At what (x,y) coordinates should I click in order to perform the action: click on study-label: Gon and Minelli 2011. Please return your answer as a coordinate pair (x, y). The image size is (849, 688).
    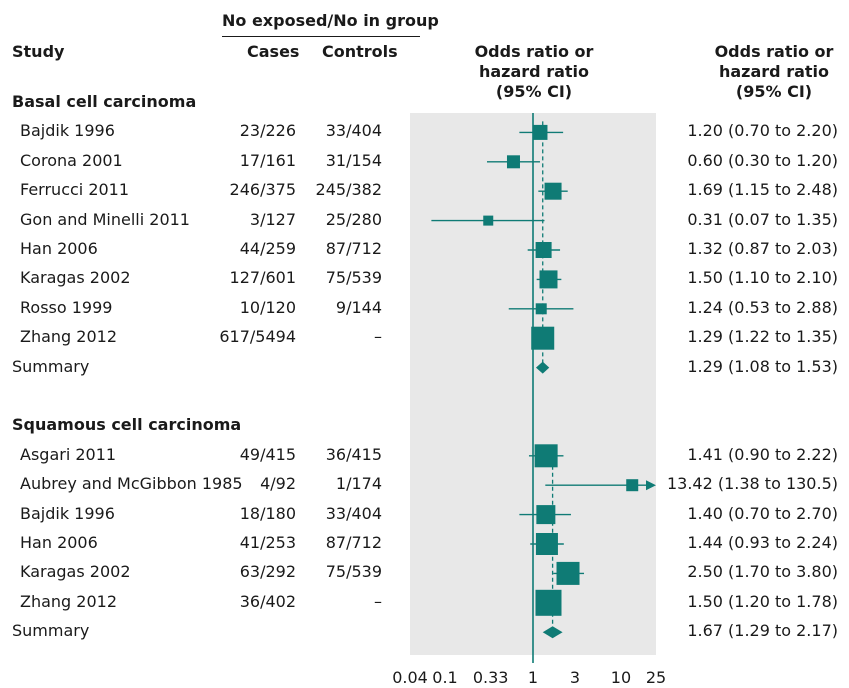
    Looking at the image, I should click on (105, 219).